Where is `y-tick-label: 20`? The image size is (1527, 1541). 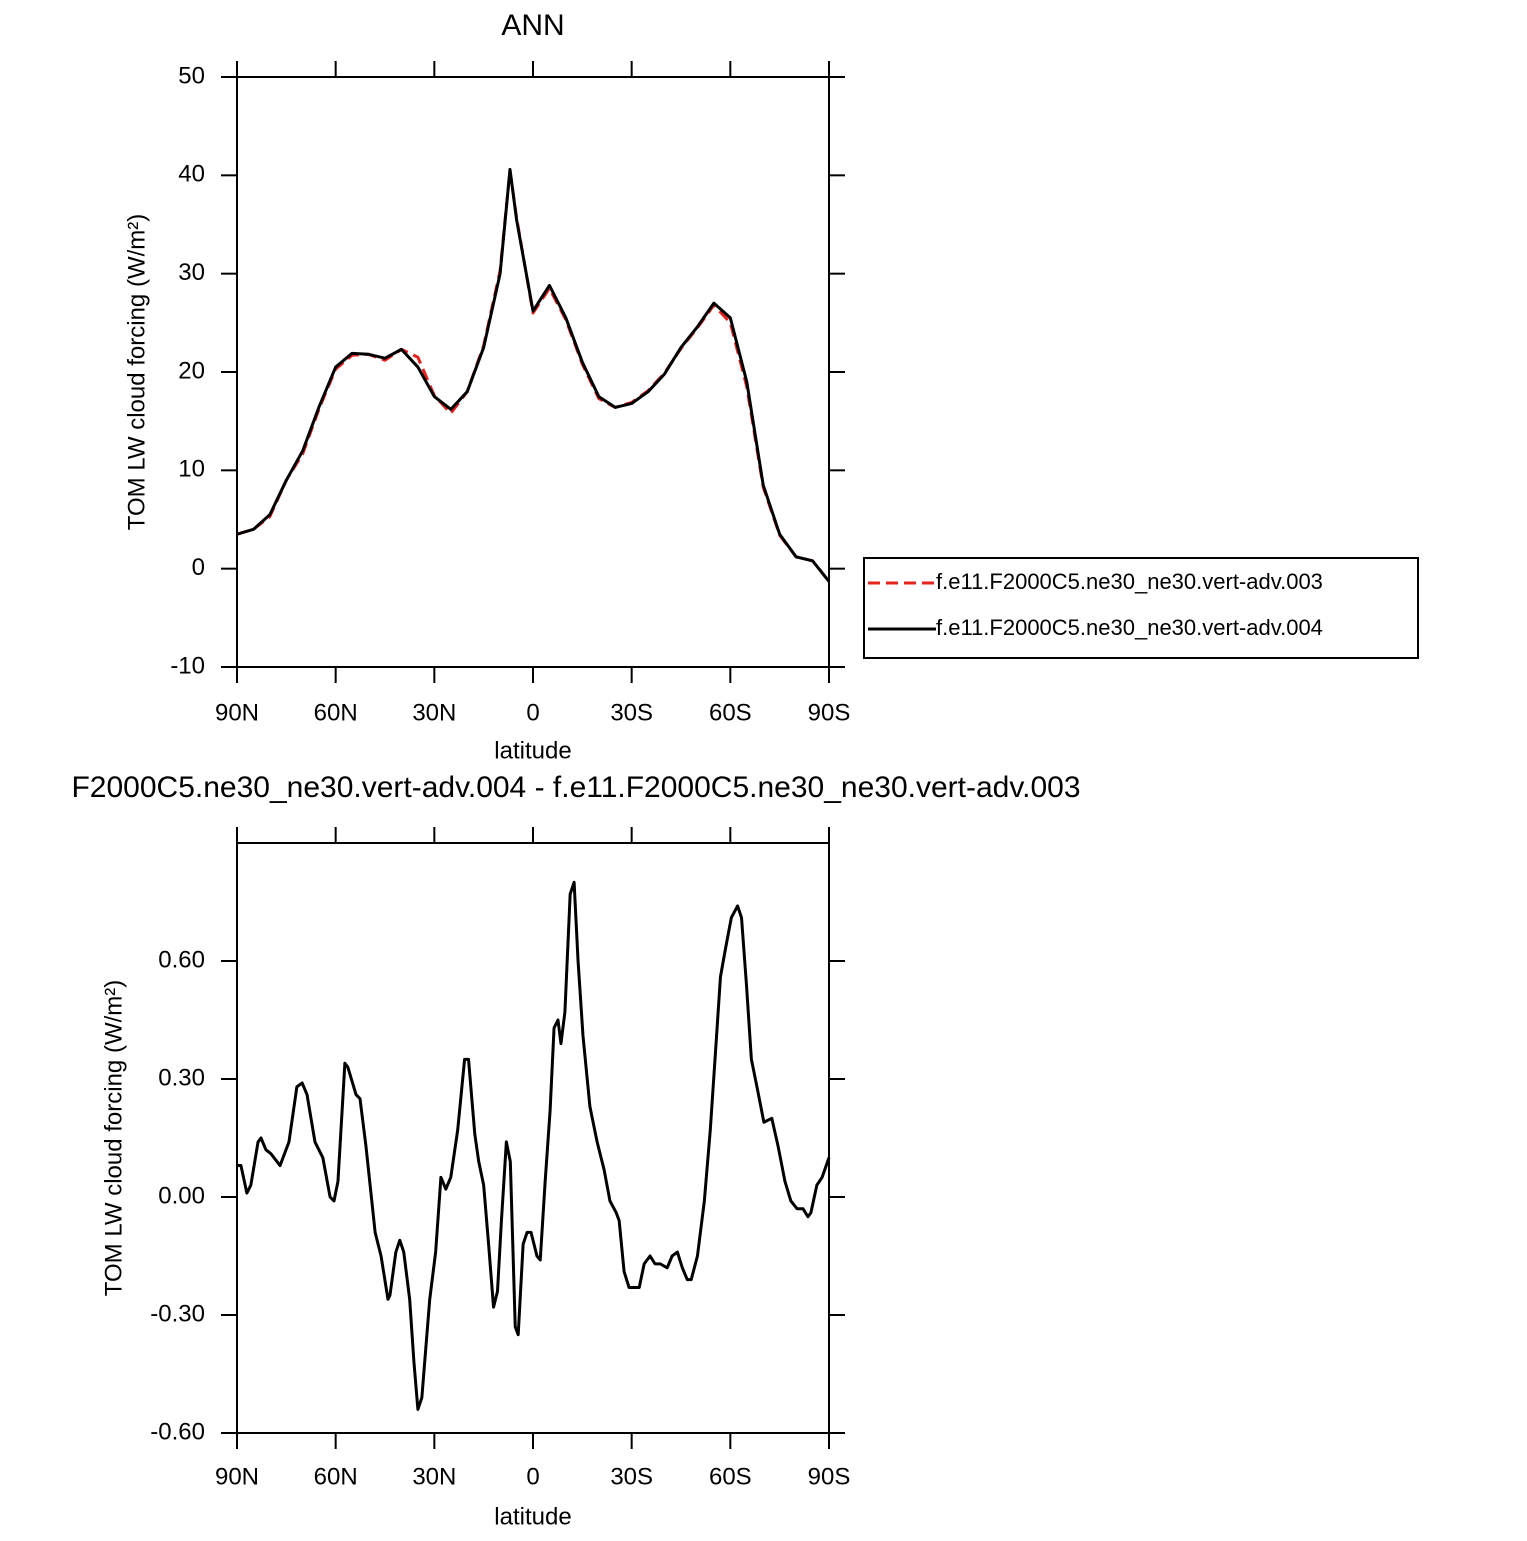
y-tick-label: 20 is located at coordinates (191, 370).